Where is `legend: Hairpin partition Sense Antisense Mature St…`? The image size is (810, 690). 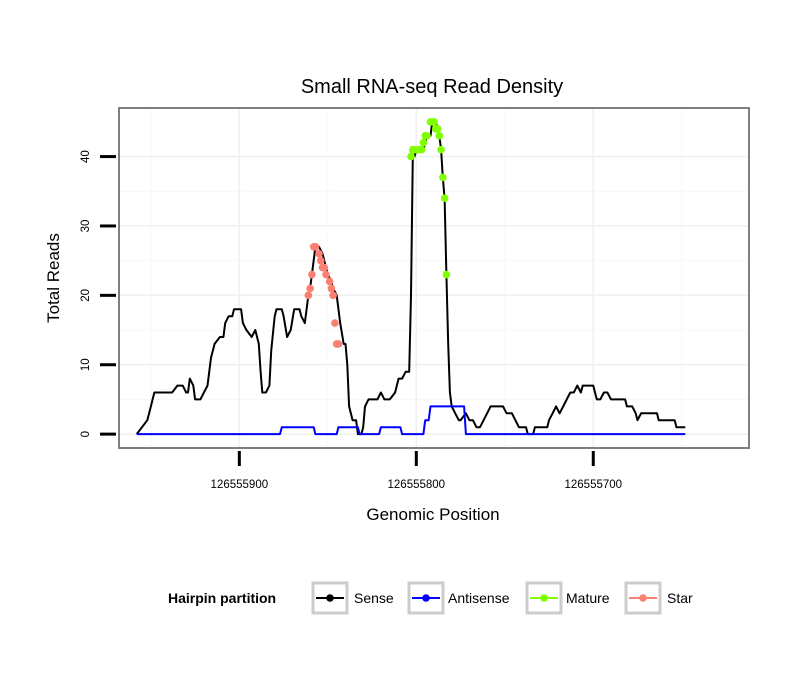
legend: Hairpin partition Sense Antisense Mature St… is located at coordinates (430, 598).